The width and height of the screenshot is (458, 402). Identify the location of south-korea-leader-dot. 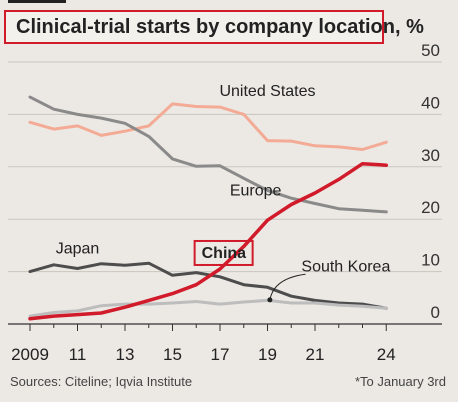
(270, 300).